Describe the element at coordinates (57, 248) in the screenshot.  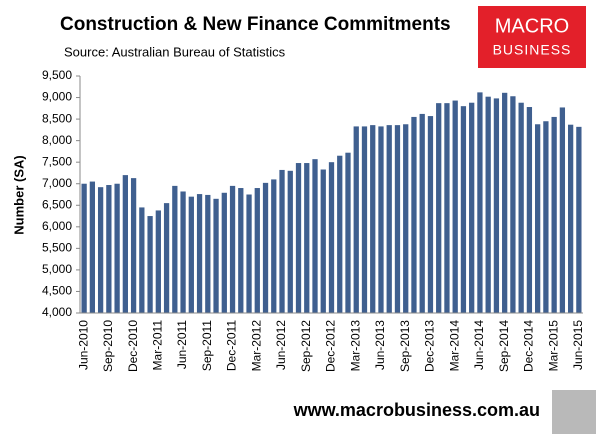
I see `y-tick-label: 5,500` at that location.